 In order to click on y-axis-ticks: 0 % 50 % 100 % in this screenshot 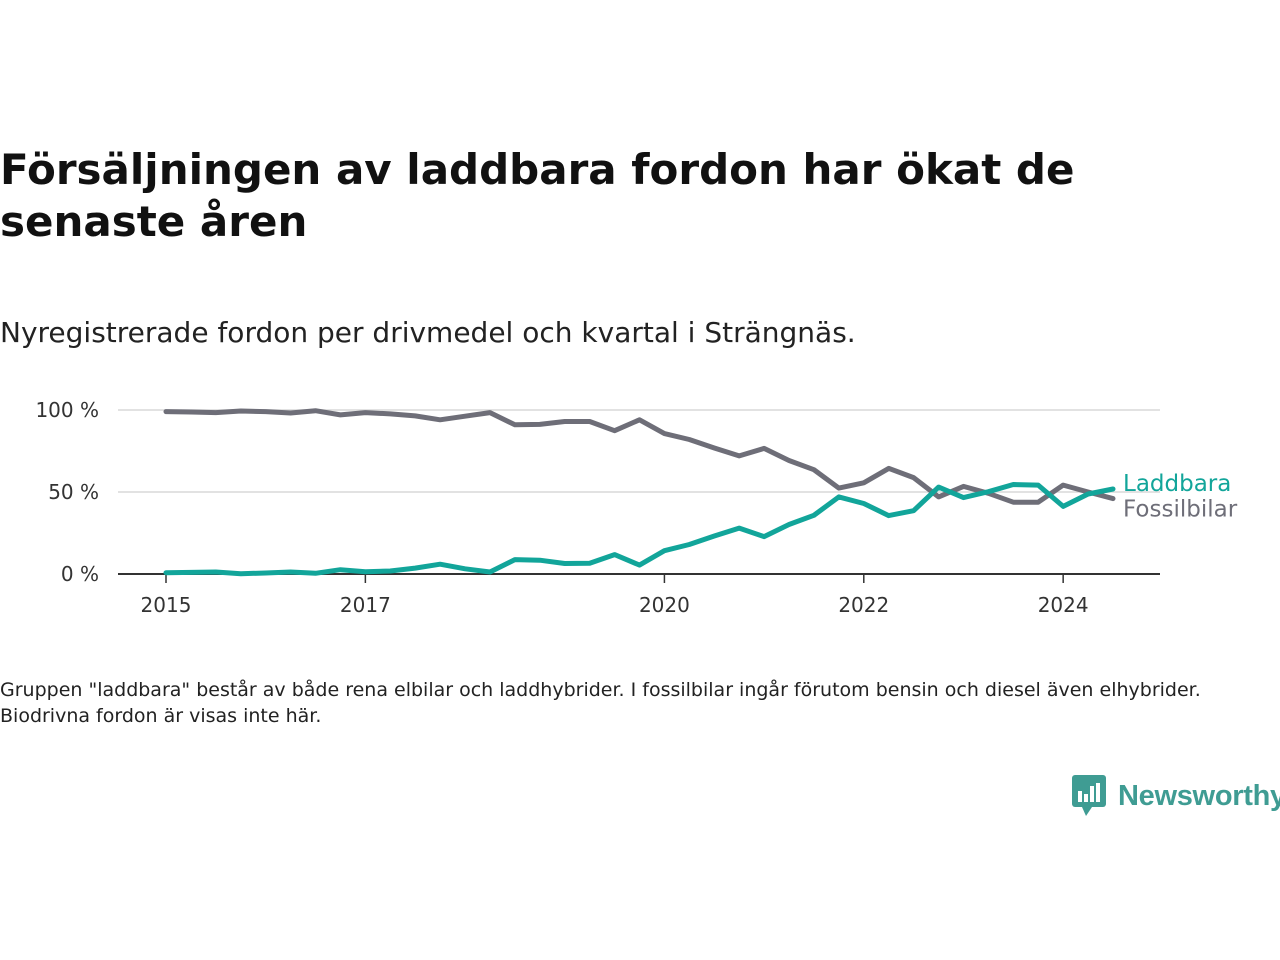, I will do `click(67, 492)`.